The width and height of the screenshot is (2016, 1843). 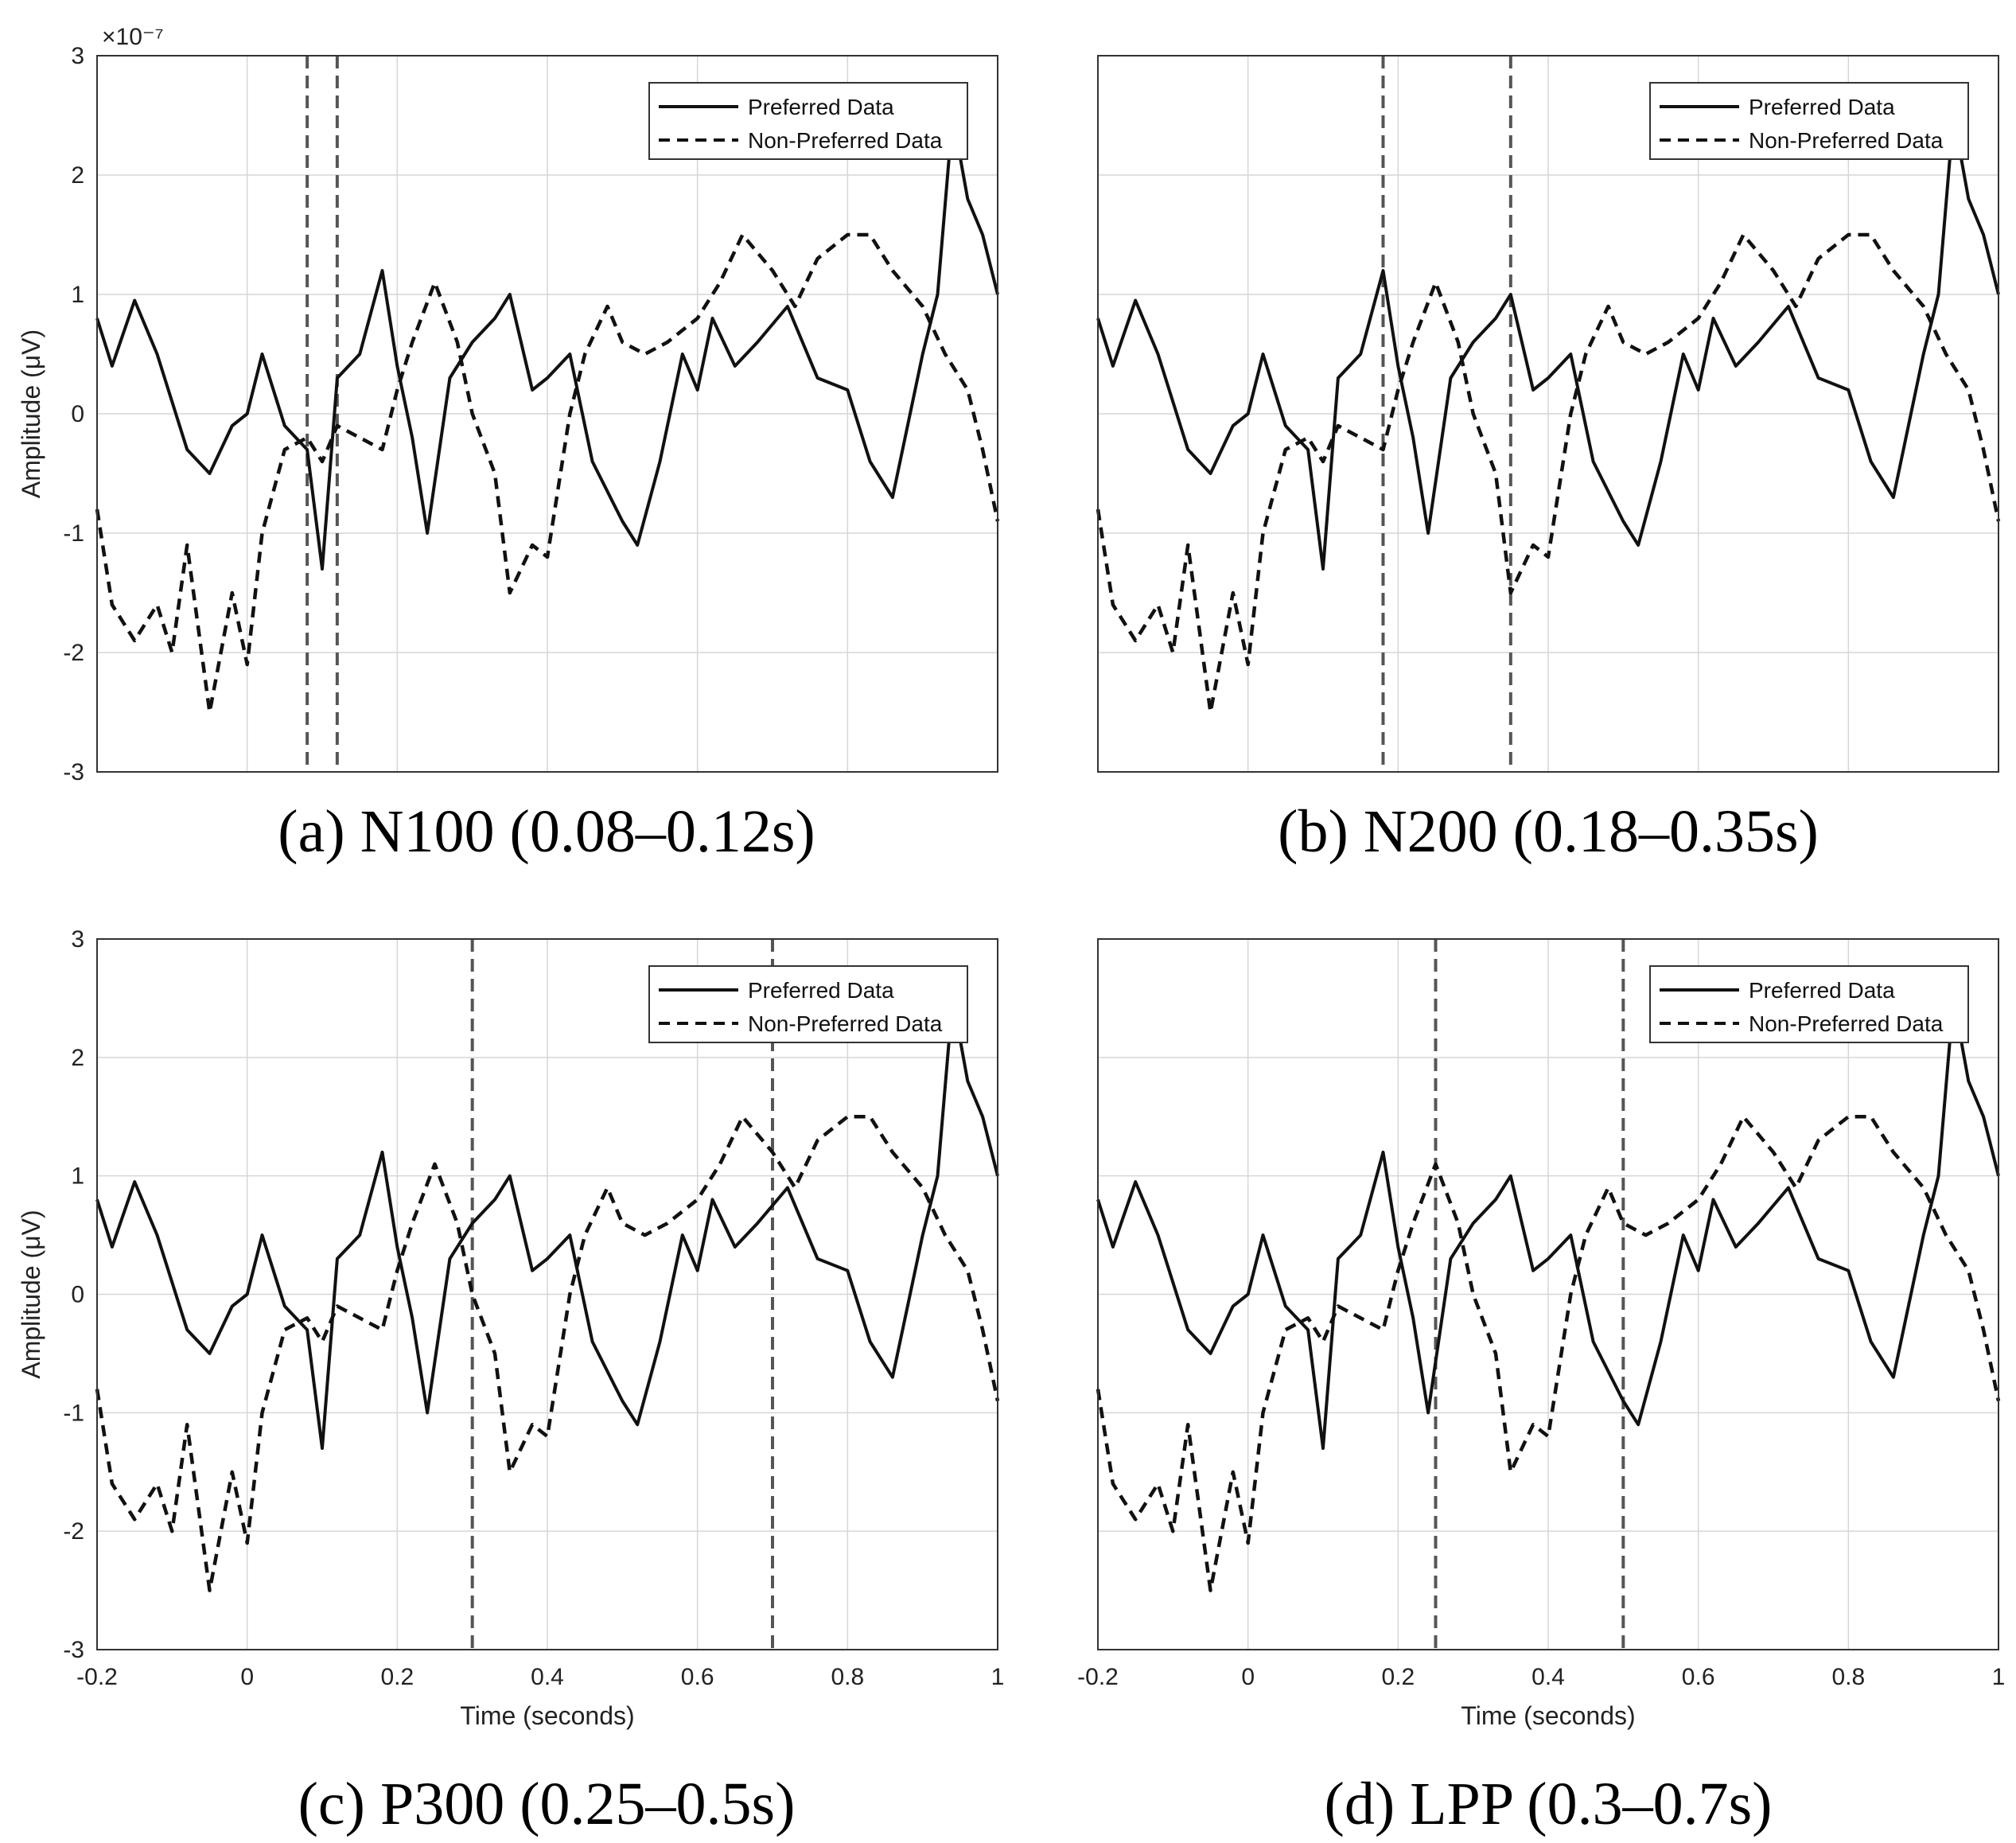 What do you see at coordinates (547, 1804) in the screenshot?
I see `panel-caption: (c) P300 (0.25–0.5s)` at bounding box center [547, 1804].